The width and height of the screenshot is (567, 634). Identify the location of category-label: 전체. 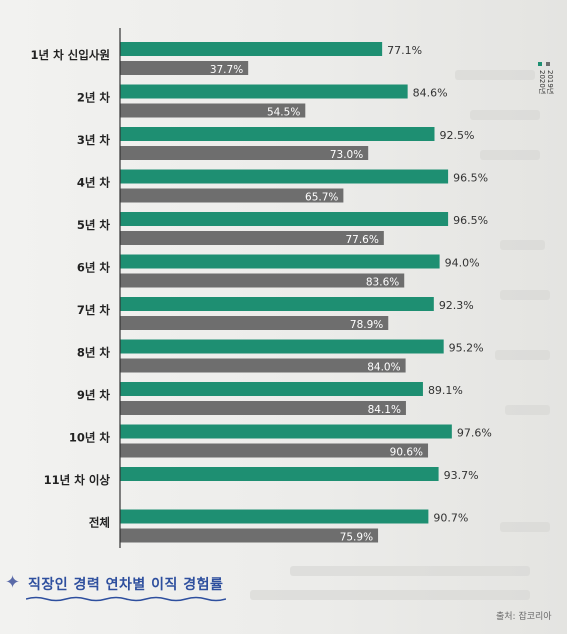
(99, 523).